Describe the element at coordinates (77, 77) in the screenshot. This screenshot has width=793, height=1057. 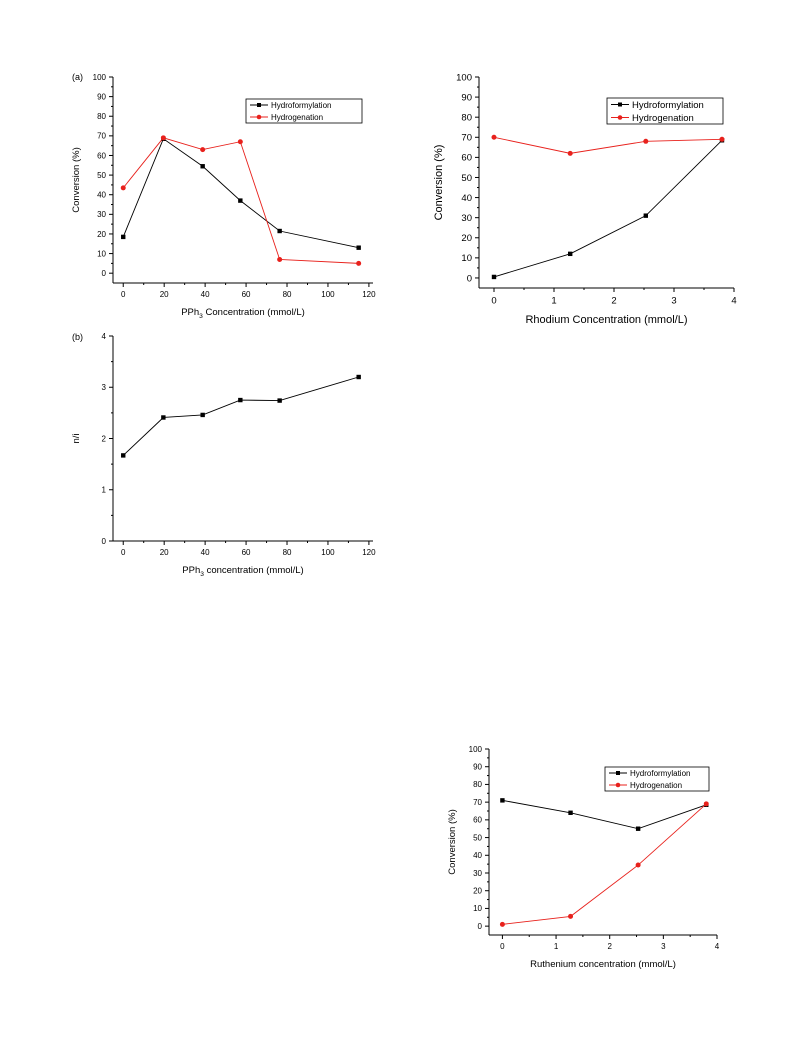
I see `panel-label: (a)` at that location.